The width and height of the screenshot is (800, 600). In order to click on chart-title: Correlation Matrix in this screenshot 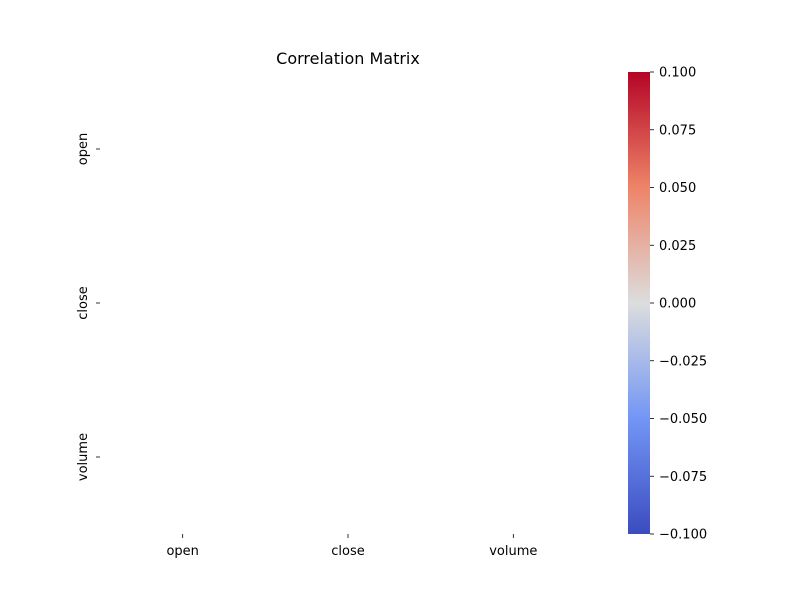, I will do `click(348, 58)`.